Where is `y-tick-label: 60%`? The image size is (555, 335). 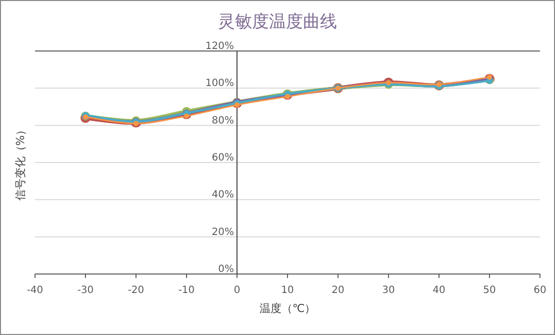 y-tick-label: 60% is located at coordinates (223, 158).